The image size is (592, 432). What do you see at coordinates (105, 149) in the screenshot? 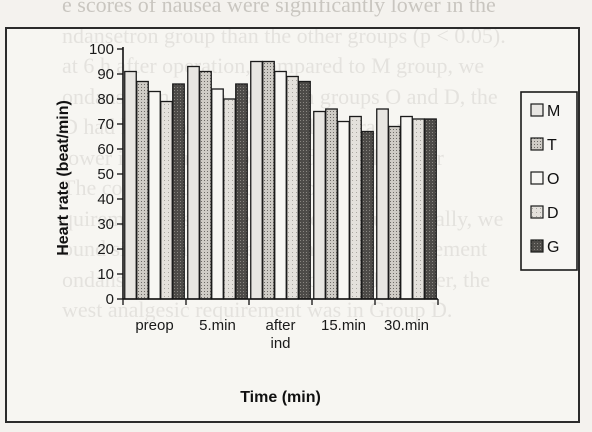
I see `y-tick-label: 60` at bounding box center [105, 149].